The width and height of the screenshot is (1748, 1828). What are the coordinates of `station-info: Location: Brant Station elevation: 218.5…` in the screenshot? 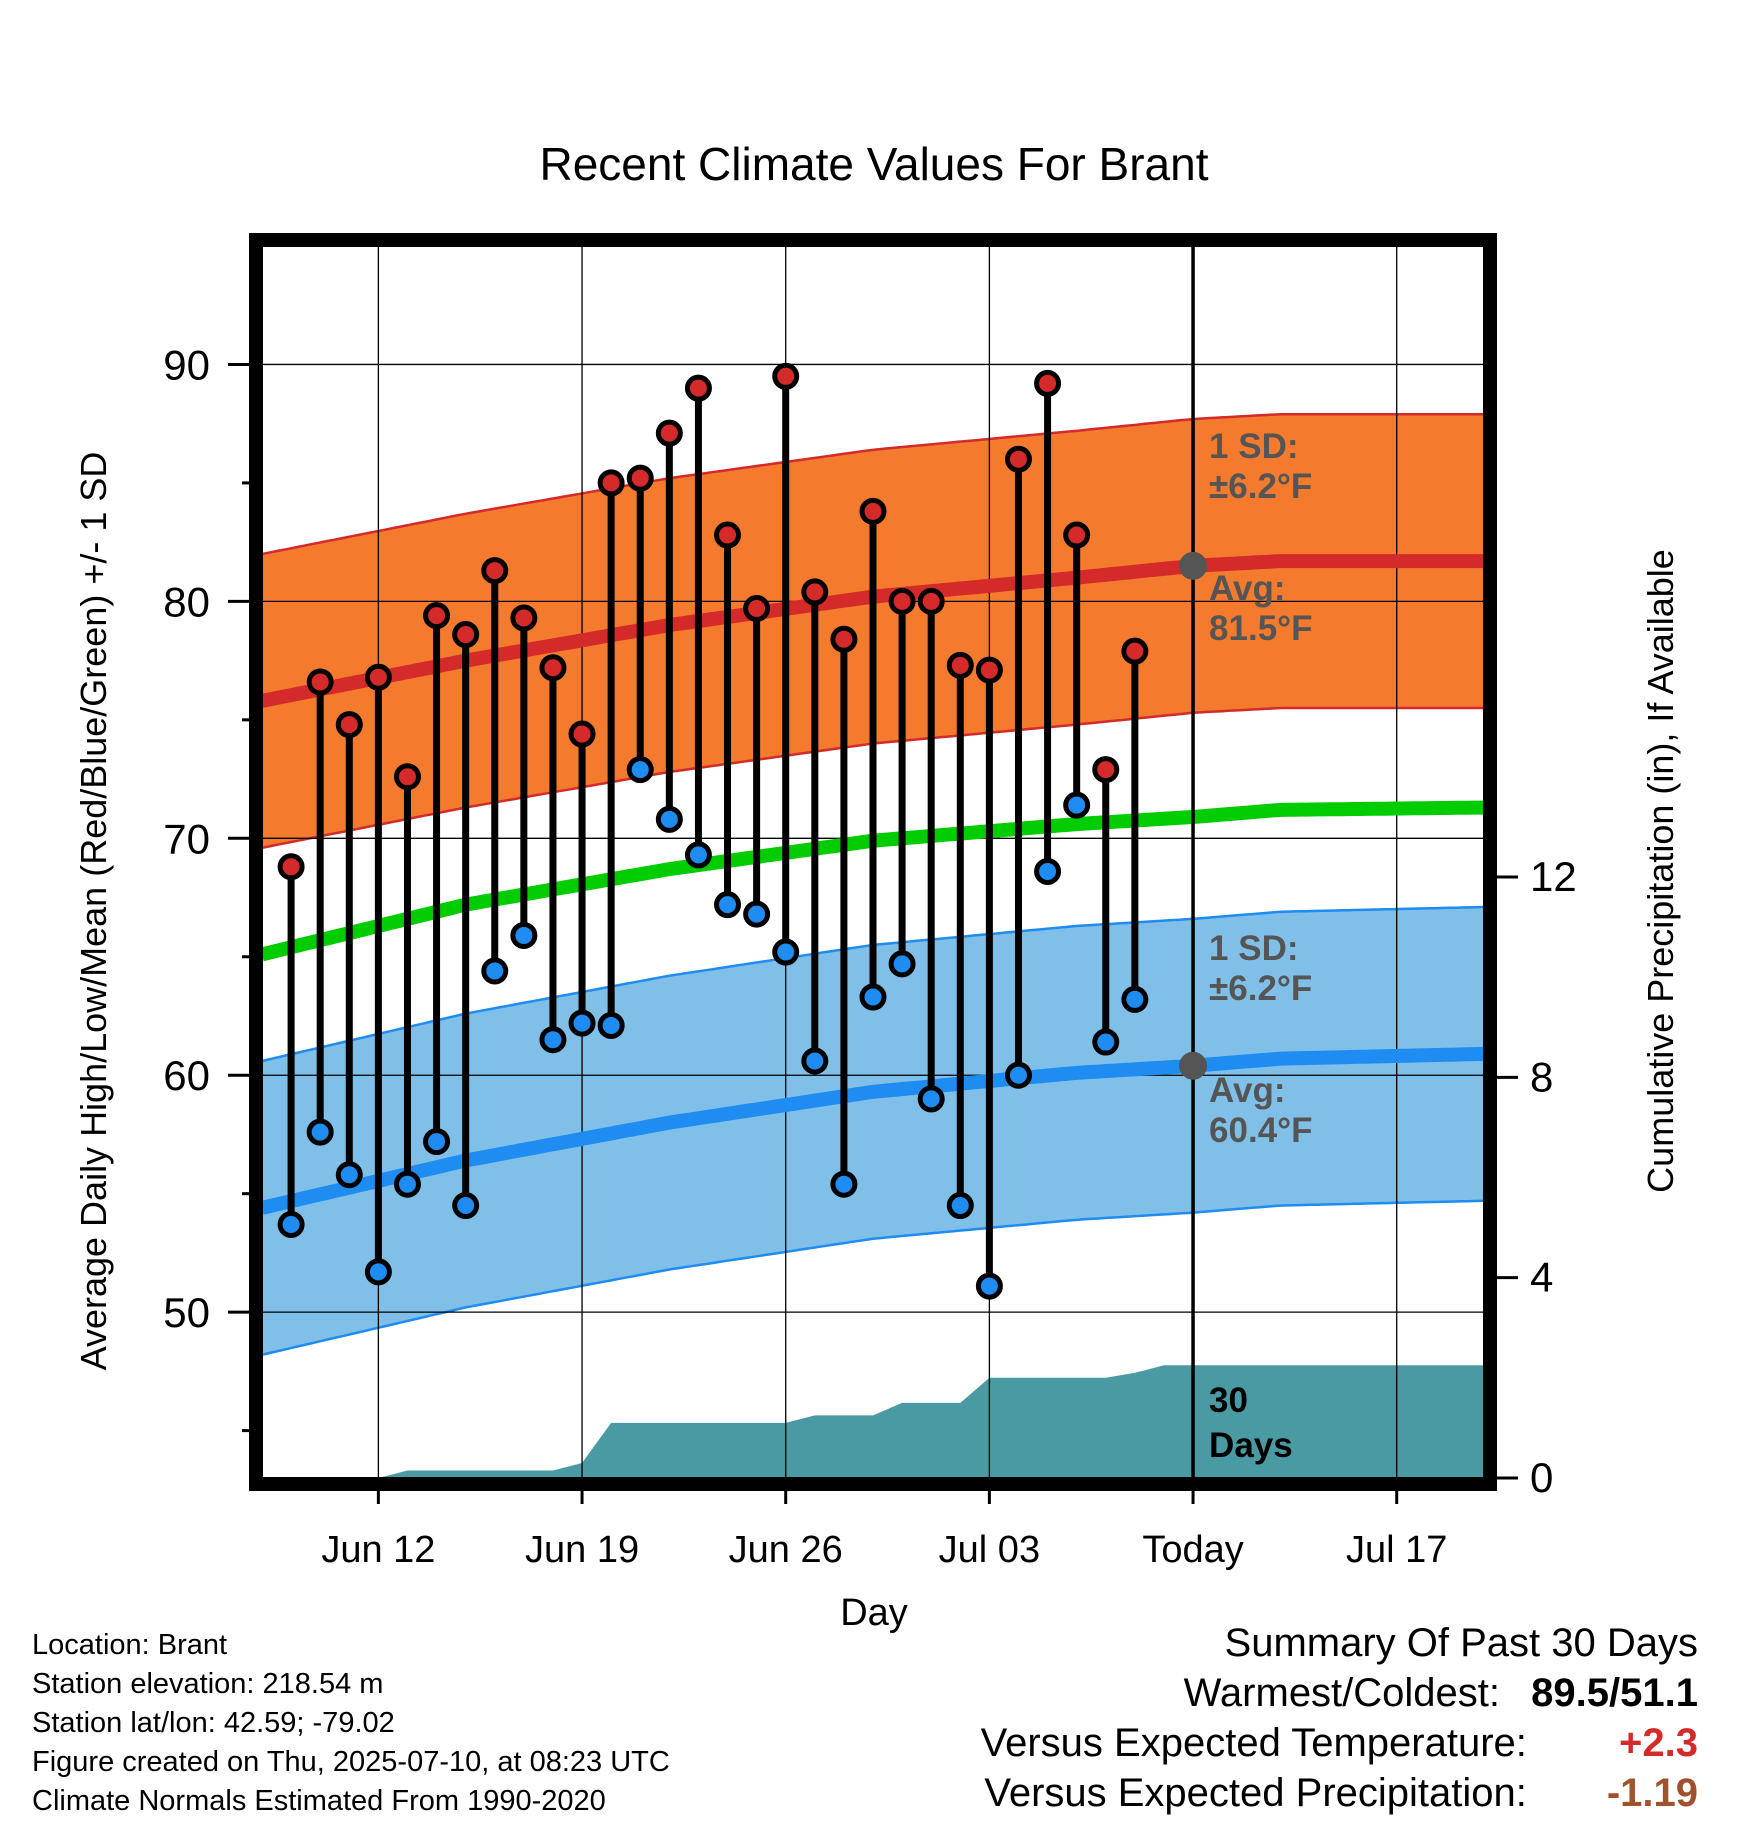 It's located at (351, 1723).